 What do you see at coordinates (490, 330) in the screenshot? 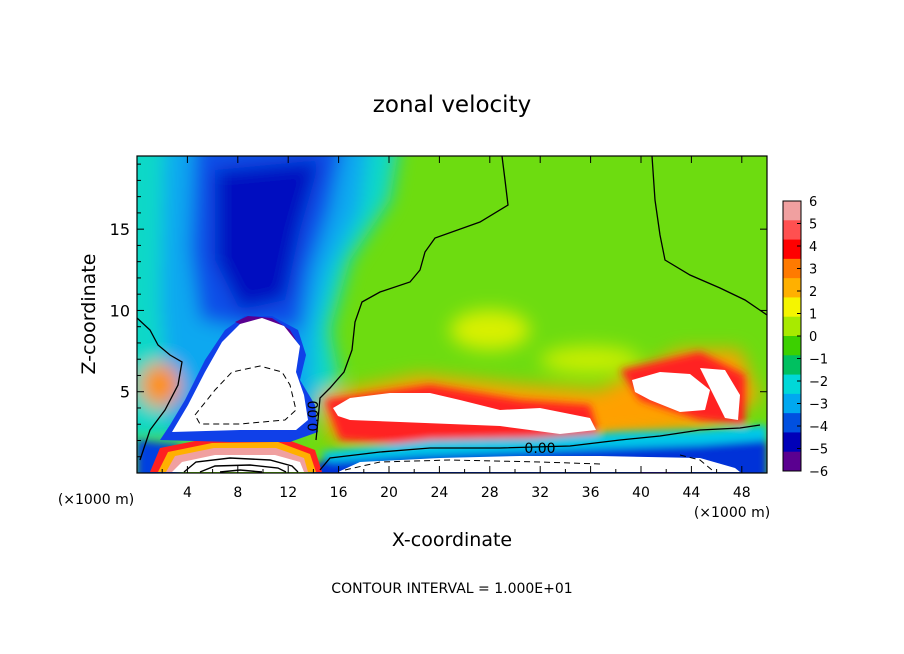
I see `field-yellow-patch` at bounding box center [490, 330].